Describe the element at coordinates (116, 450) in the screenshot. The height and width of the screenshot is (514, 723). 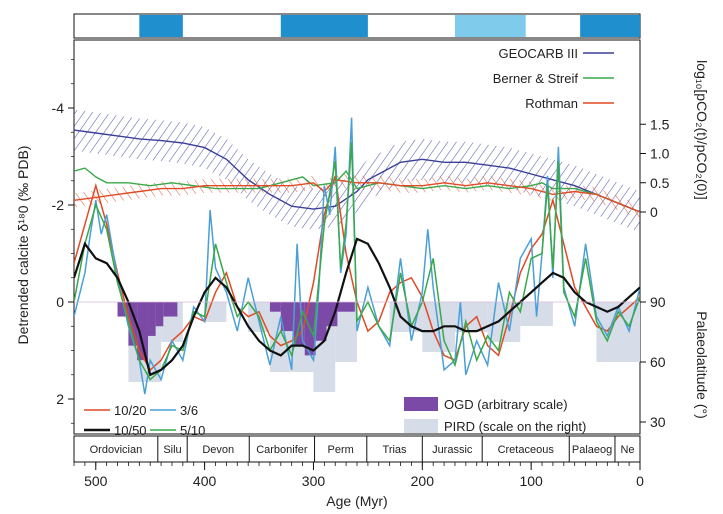
I see `period-label: Ordovician` at that location.